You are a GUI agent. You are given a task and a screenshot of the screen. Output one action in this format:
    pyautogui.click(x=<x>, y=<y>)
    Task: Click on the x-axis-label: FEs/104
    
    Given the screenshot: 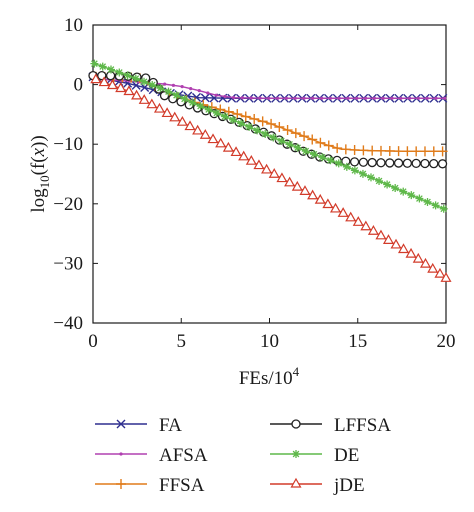 What is the action you would take?
    pyautogui.click(x=269, y=376)
    